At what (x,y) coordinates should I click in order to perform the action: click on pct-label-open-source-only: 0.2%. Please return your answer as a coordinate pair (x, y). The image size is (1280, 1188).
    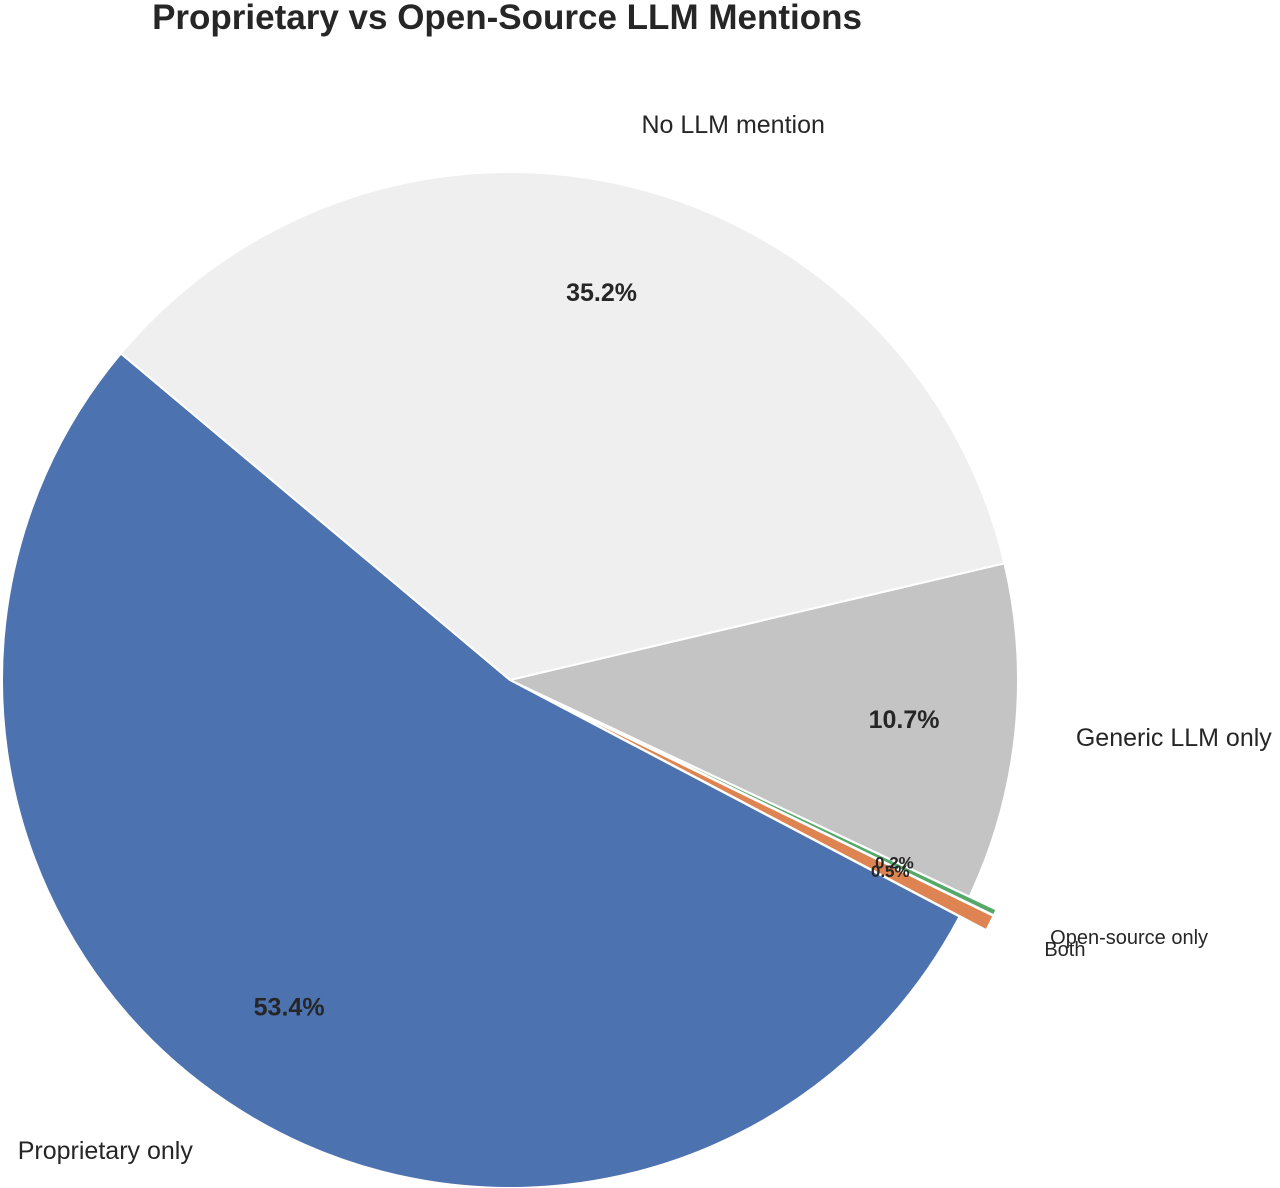
    Looking at the image, I should click on (894, 863).